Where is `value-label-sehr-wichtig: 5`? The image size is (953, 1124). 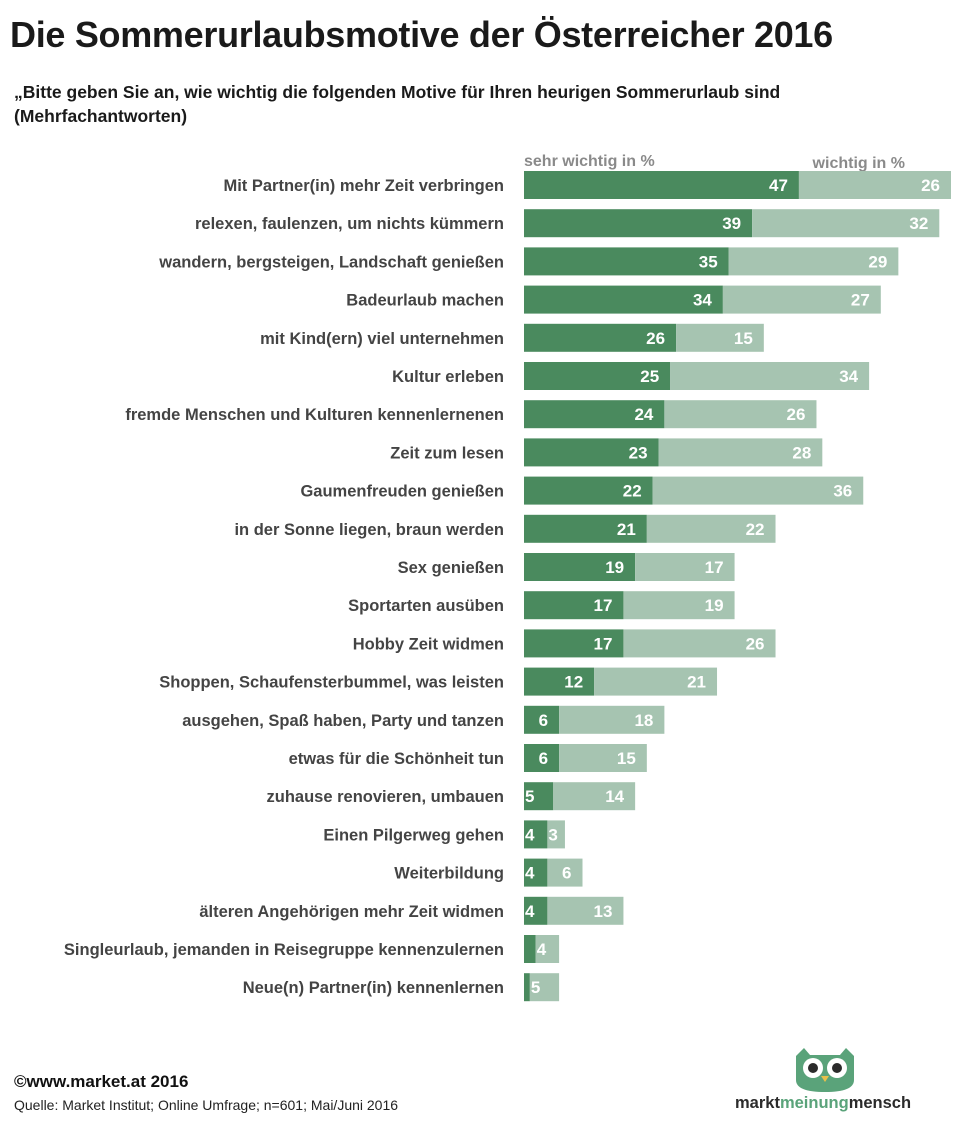
value-label-sehr-wichtig: 5 is located at coordinates (529, 796).